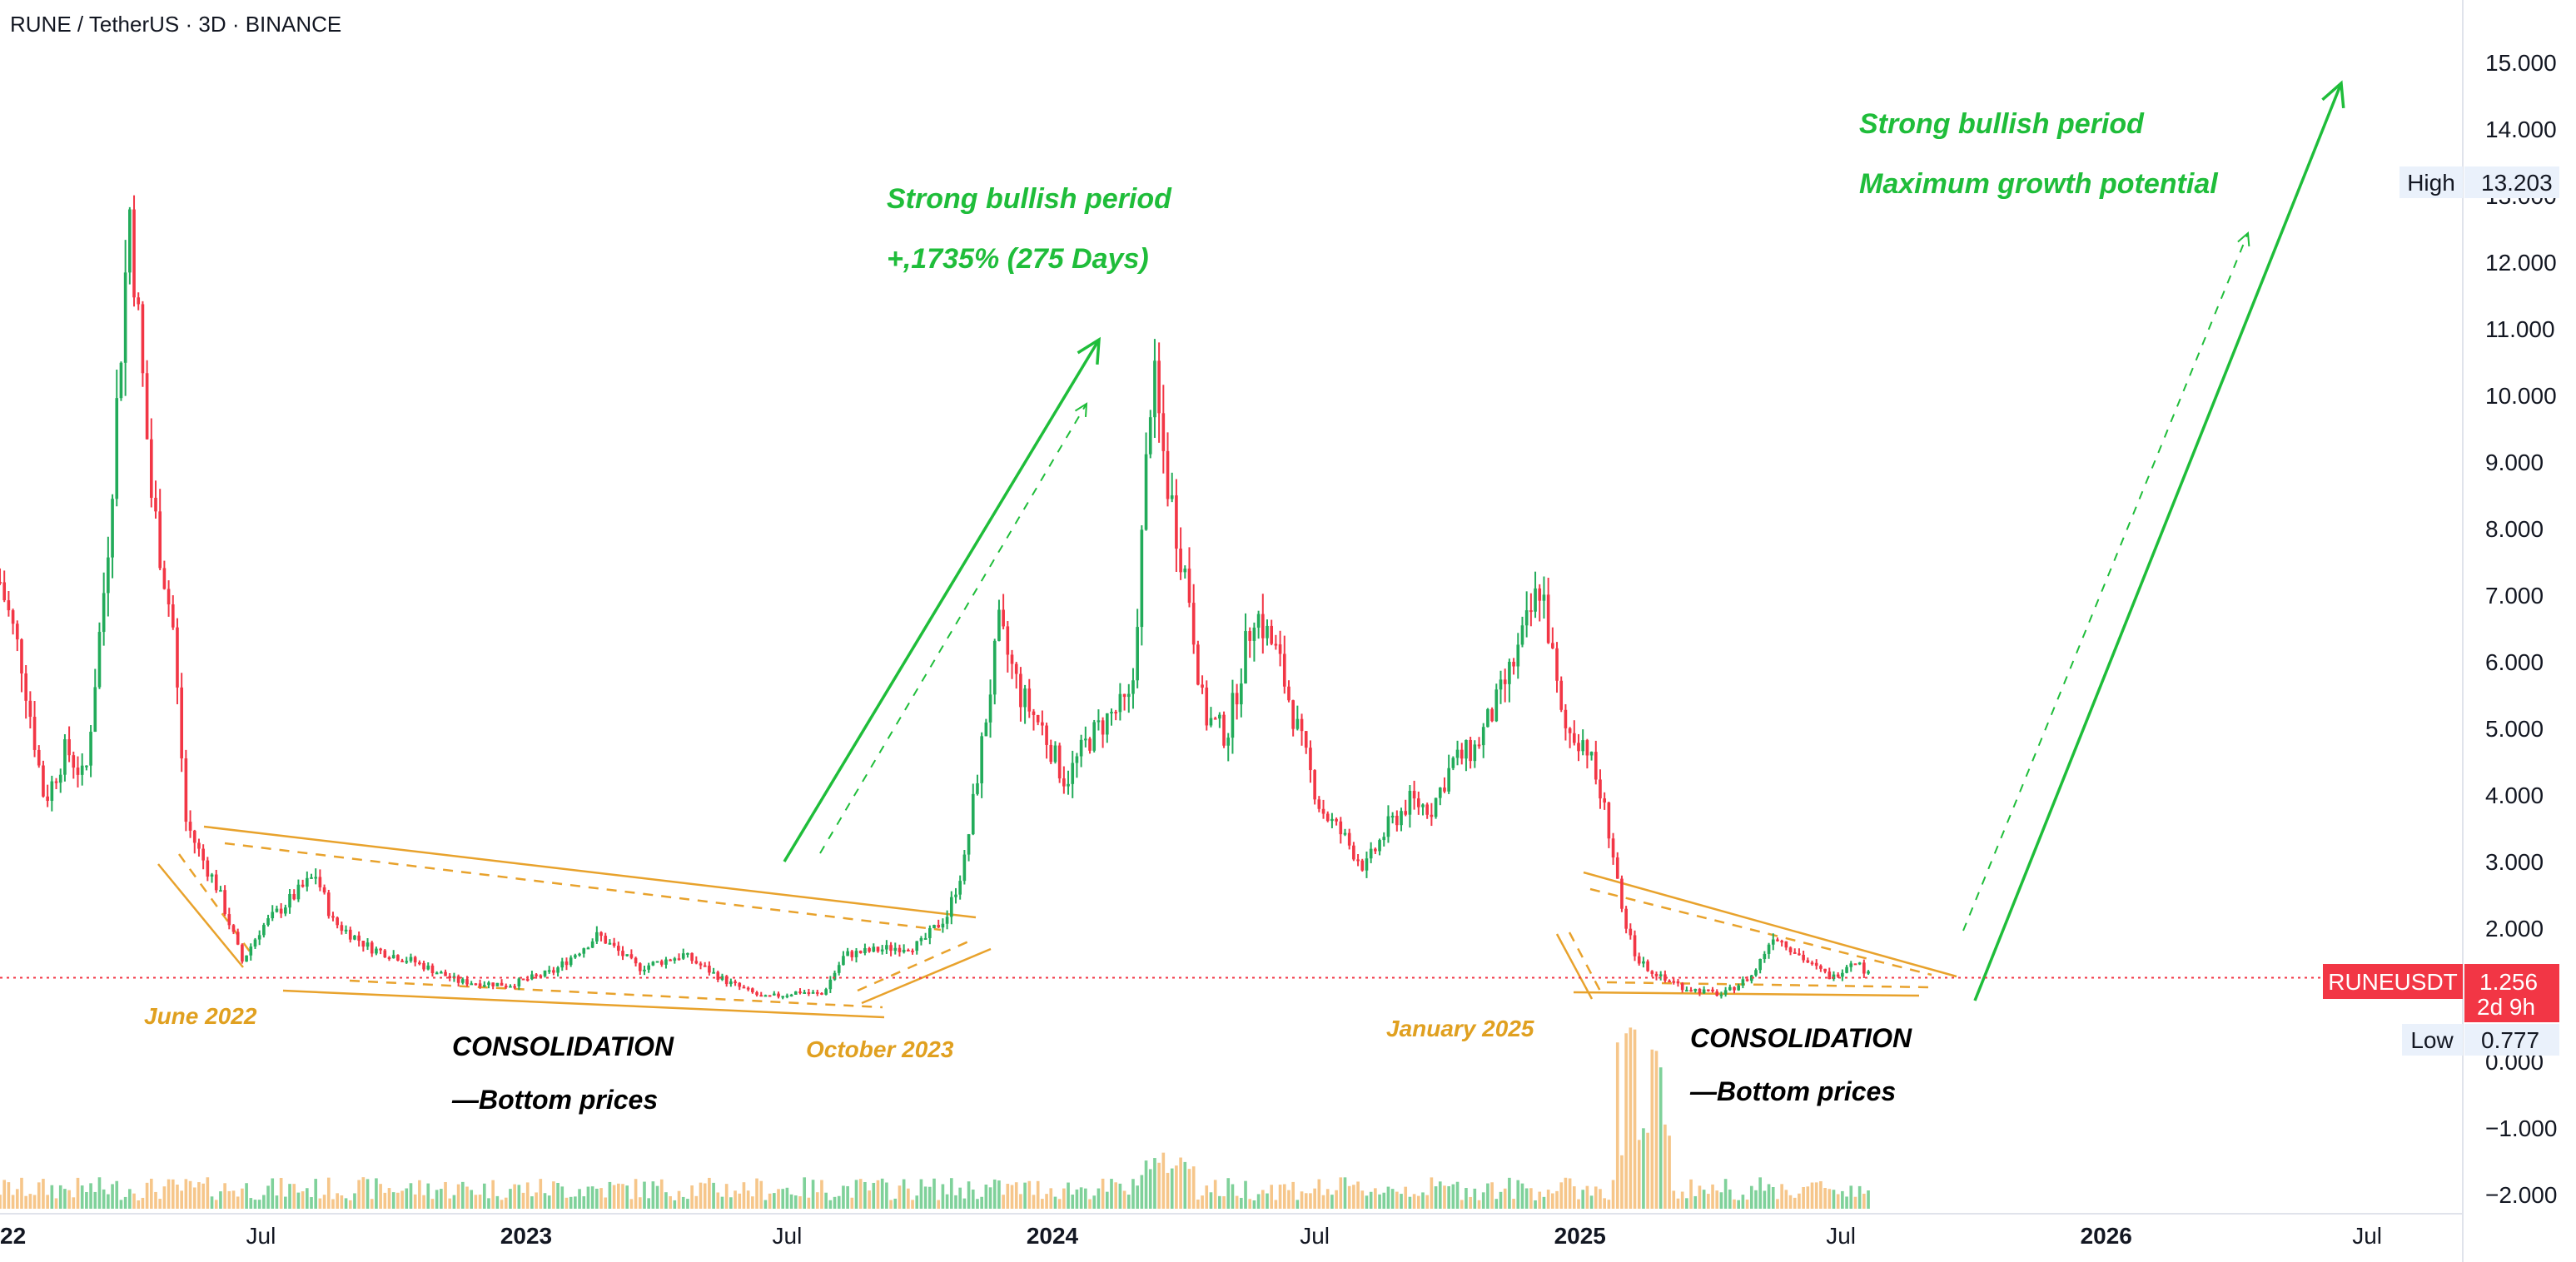 The width and height of the screenshot is (2576, 1262). I want to click on y-tick-label: −1.000, so click(2521, 1128).